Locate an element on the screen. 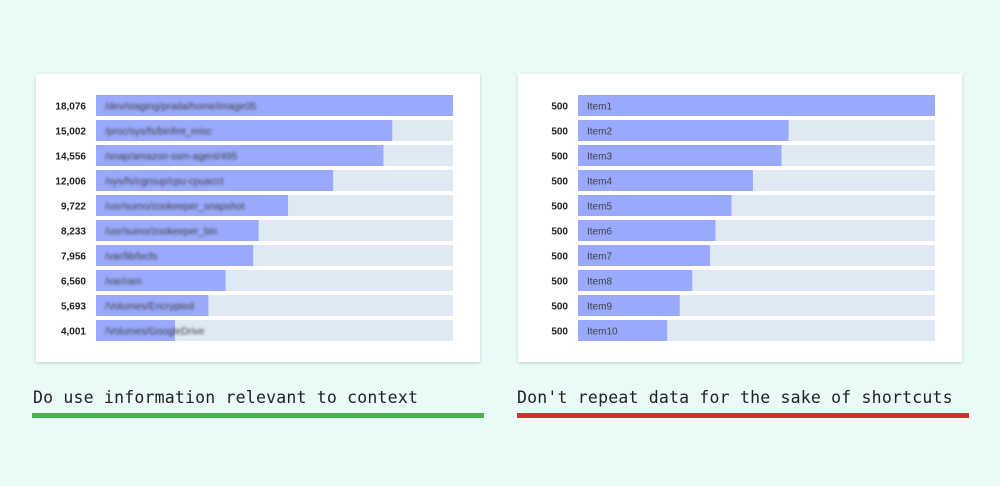 This screenshot has width=1000, height=486. bar-value-label: 5,693 is located at coordinates (73, 307).